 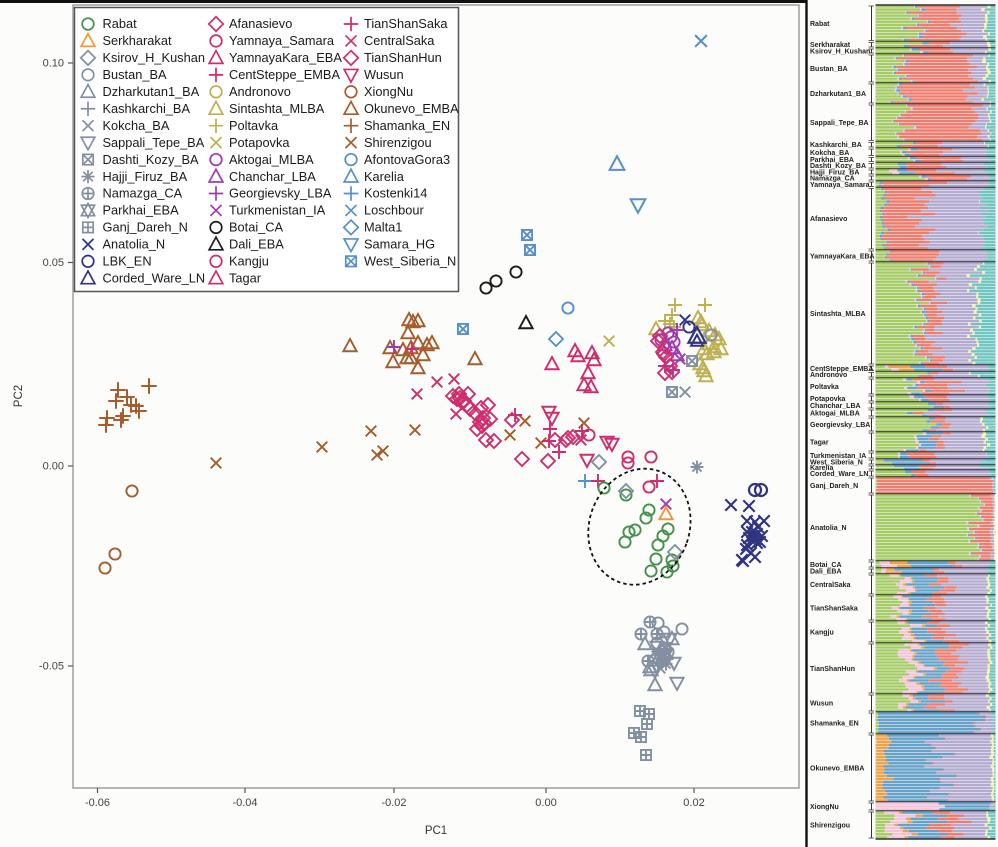 I want to click on svg-text: -0.04, so click(x=244, y=803).